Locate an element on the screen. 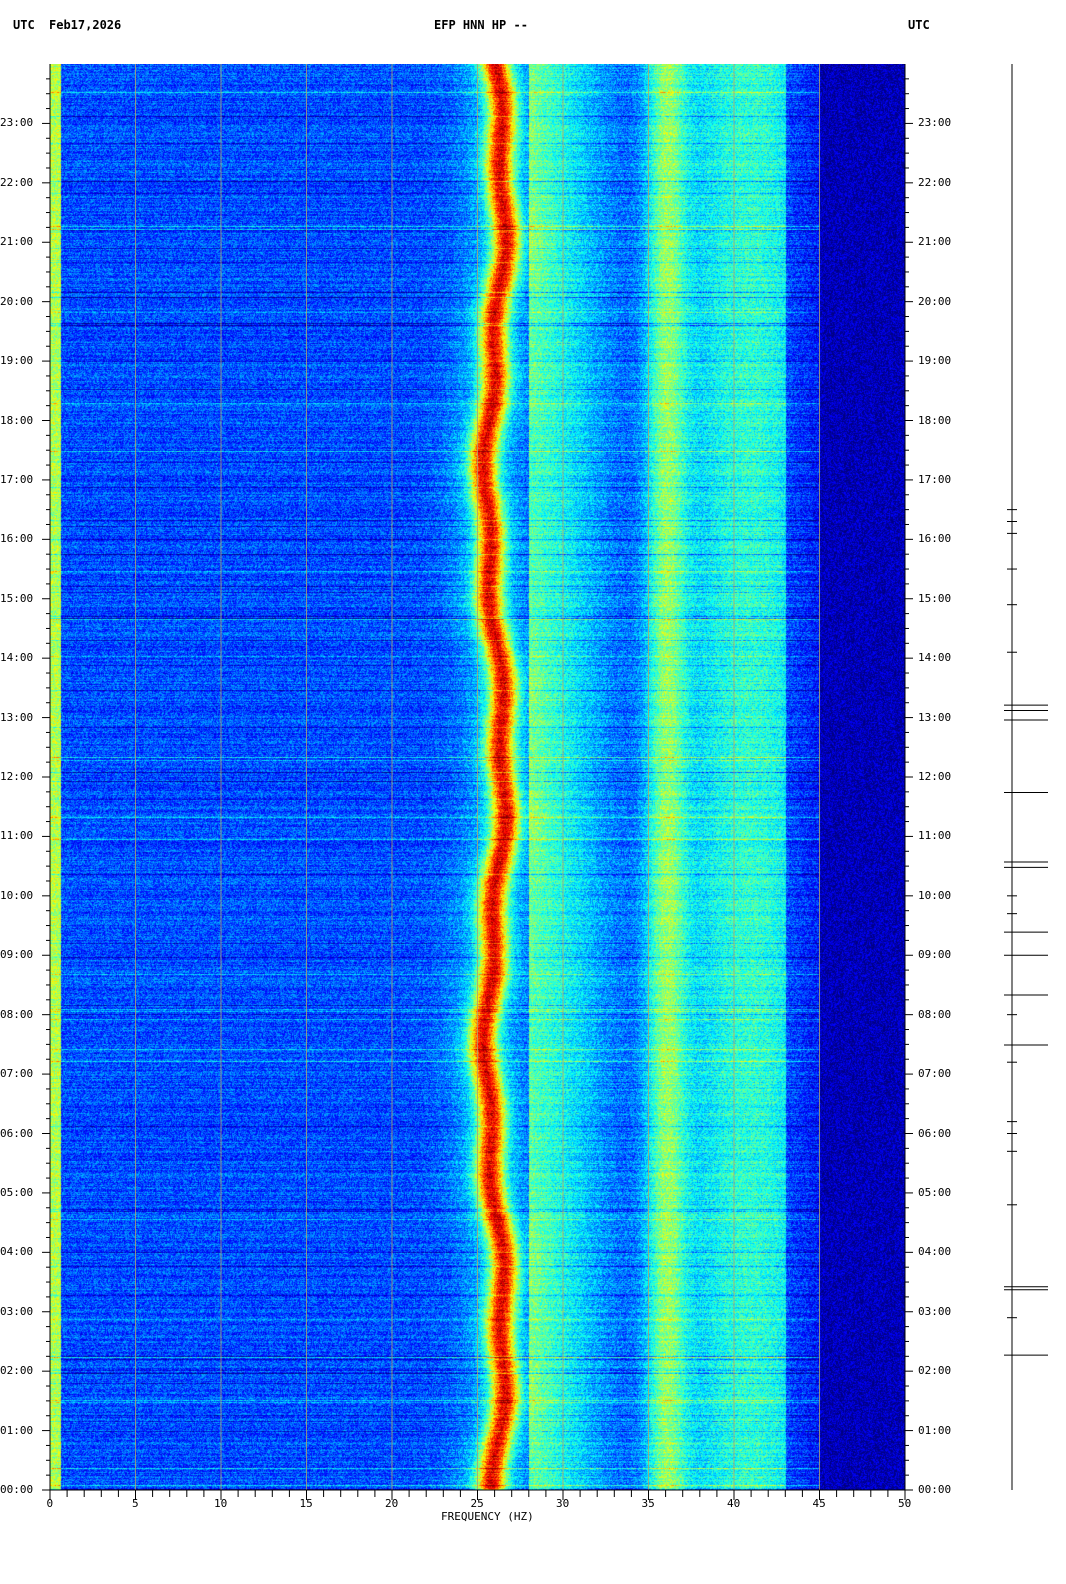  y-tick-label-right: 09:00 is located at coordinates (935, 955).